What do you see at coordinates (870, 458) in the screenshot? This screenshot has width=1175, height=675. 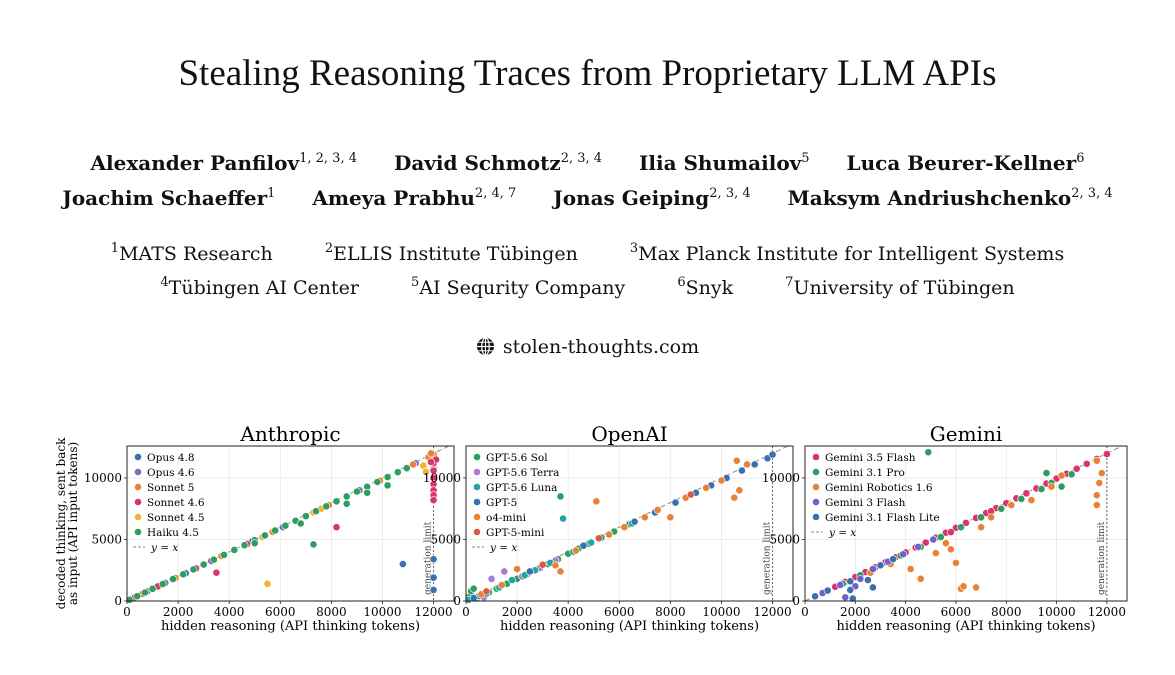 I see `legend-label: Gemini 3.5 Flash` at bounding box center [870, 458].